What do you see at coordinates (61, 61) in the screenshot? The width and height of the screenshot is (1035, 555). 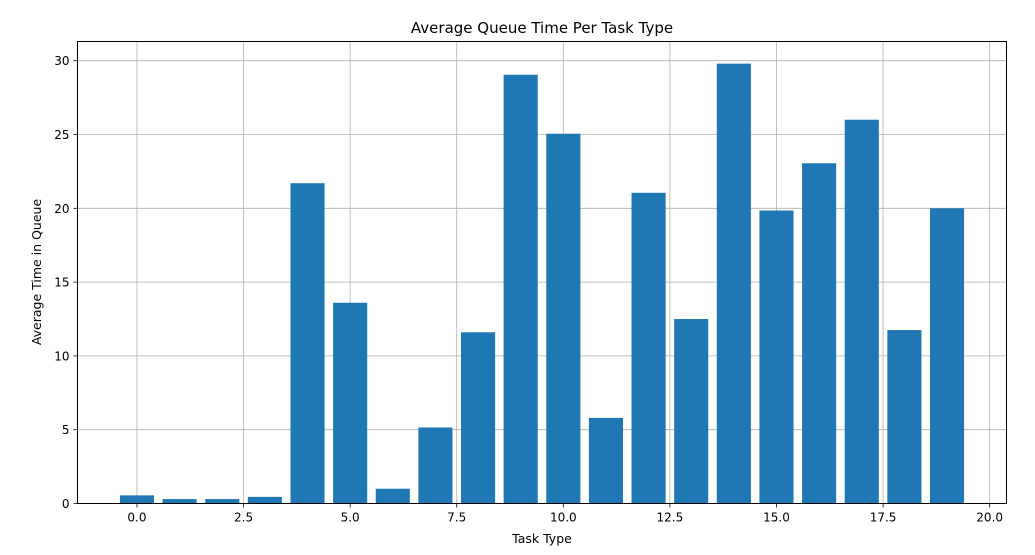 I see `y-tick-label: 30` at bounding box center [61, 61].